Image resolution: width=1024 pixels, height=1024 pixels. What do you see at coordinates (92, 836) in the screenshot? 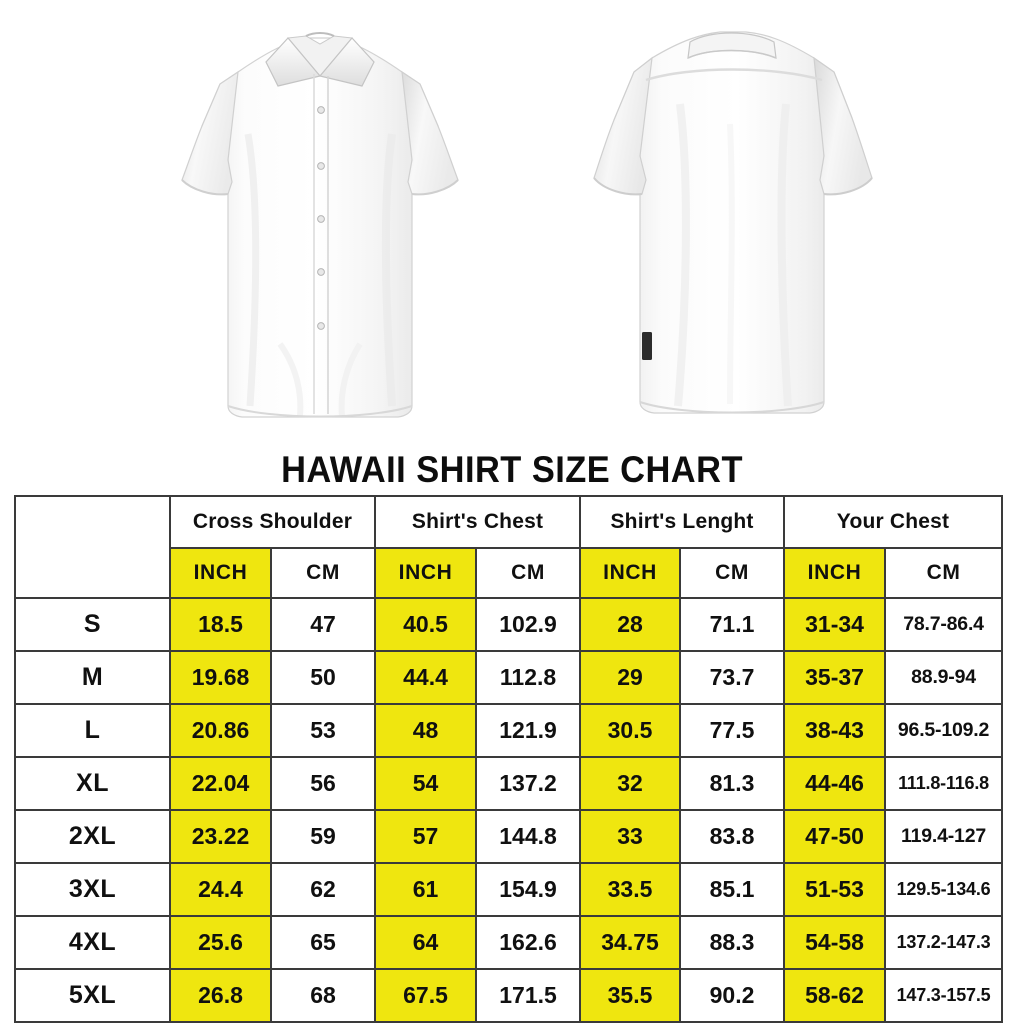
I see `size-label: 2XL` at bounding box center [92, 836].